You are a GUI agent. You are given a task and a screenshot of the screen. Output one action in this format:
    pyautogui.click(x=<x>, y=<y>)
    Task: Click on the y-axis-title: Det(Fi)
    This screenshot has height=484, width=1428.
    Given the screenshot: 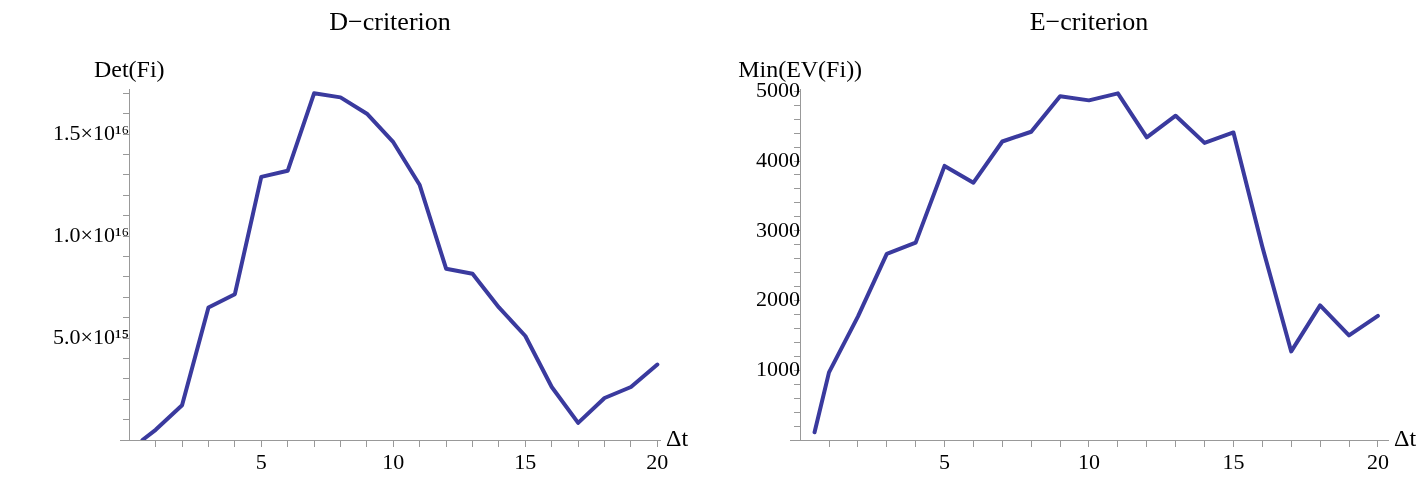 What is the action you would take?
    pyautogui.click(x=129, y=69)
    